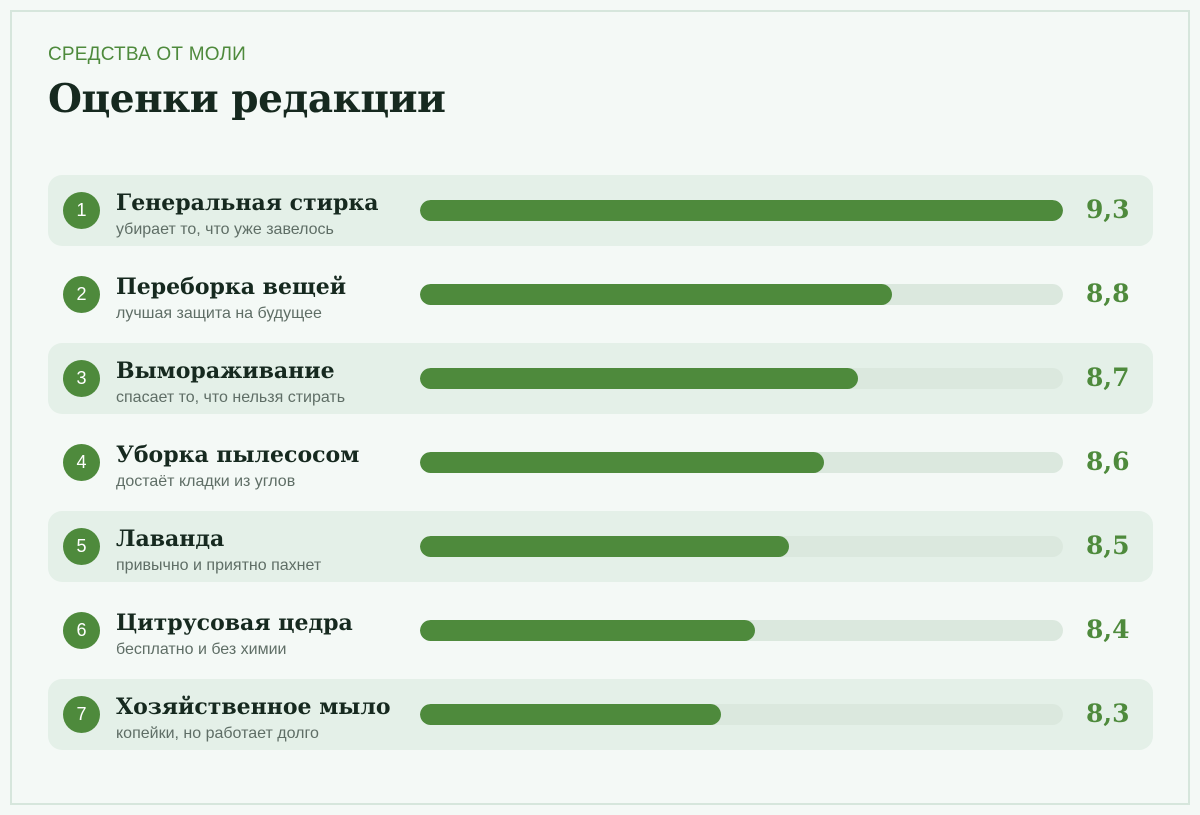  Describe the element at coordinates (1108, 461) in the screenshot. I see `value-label: 8,6` at that location.